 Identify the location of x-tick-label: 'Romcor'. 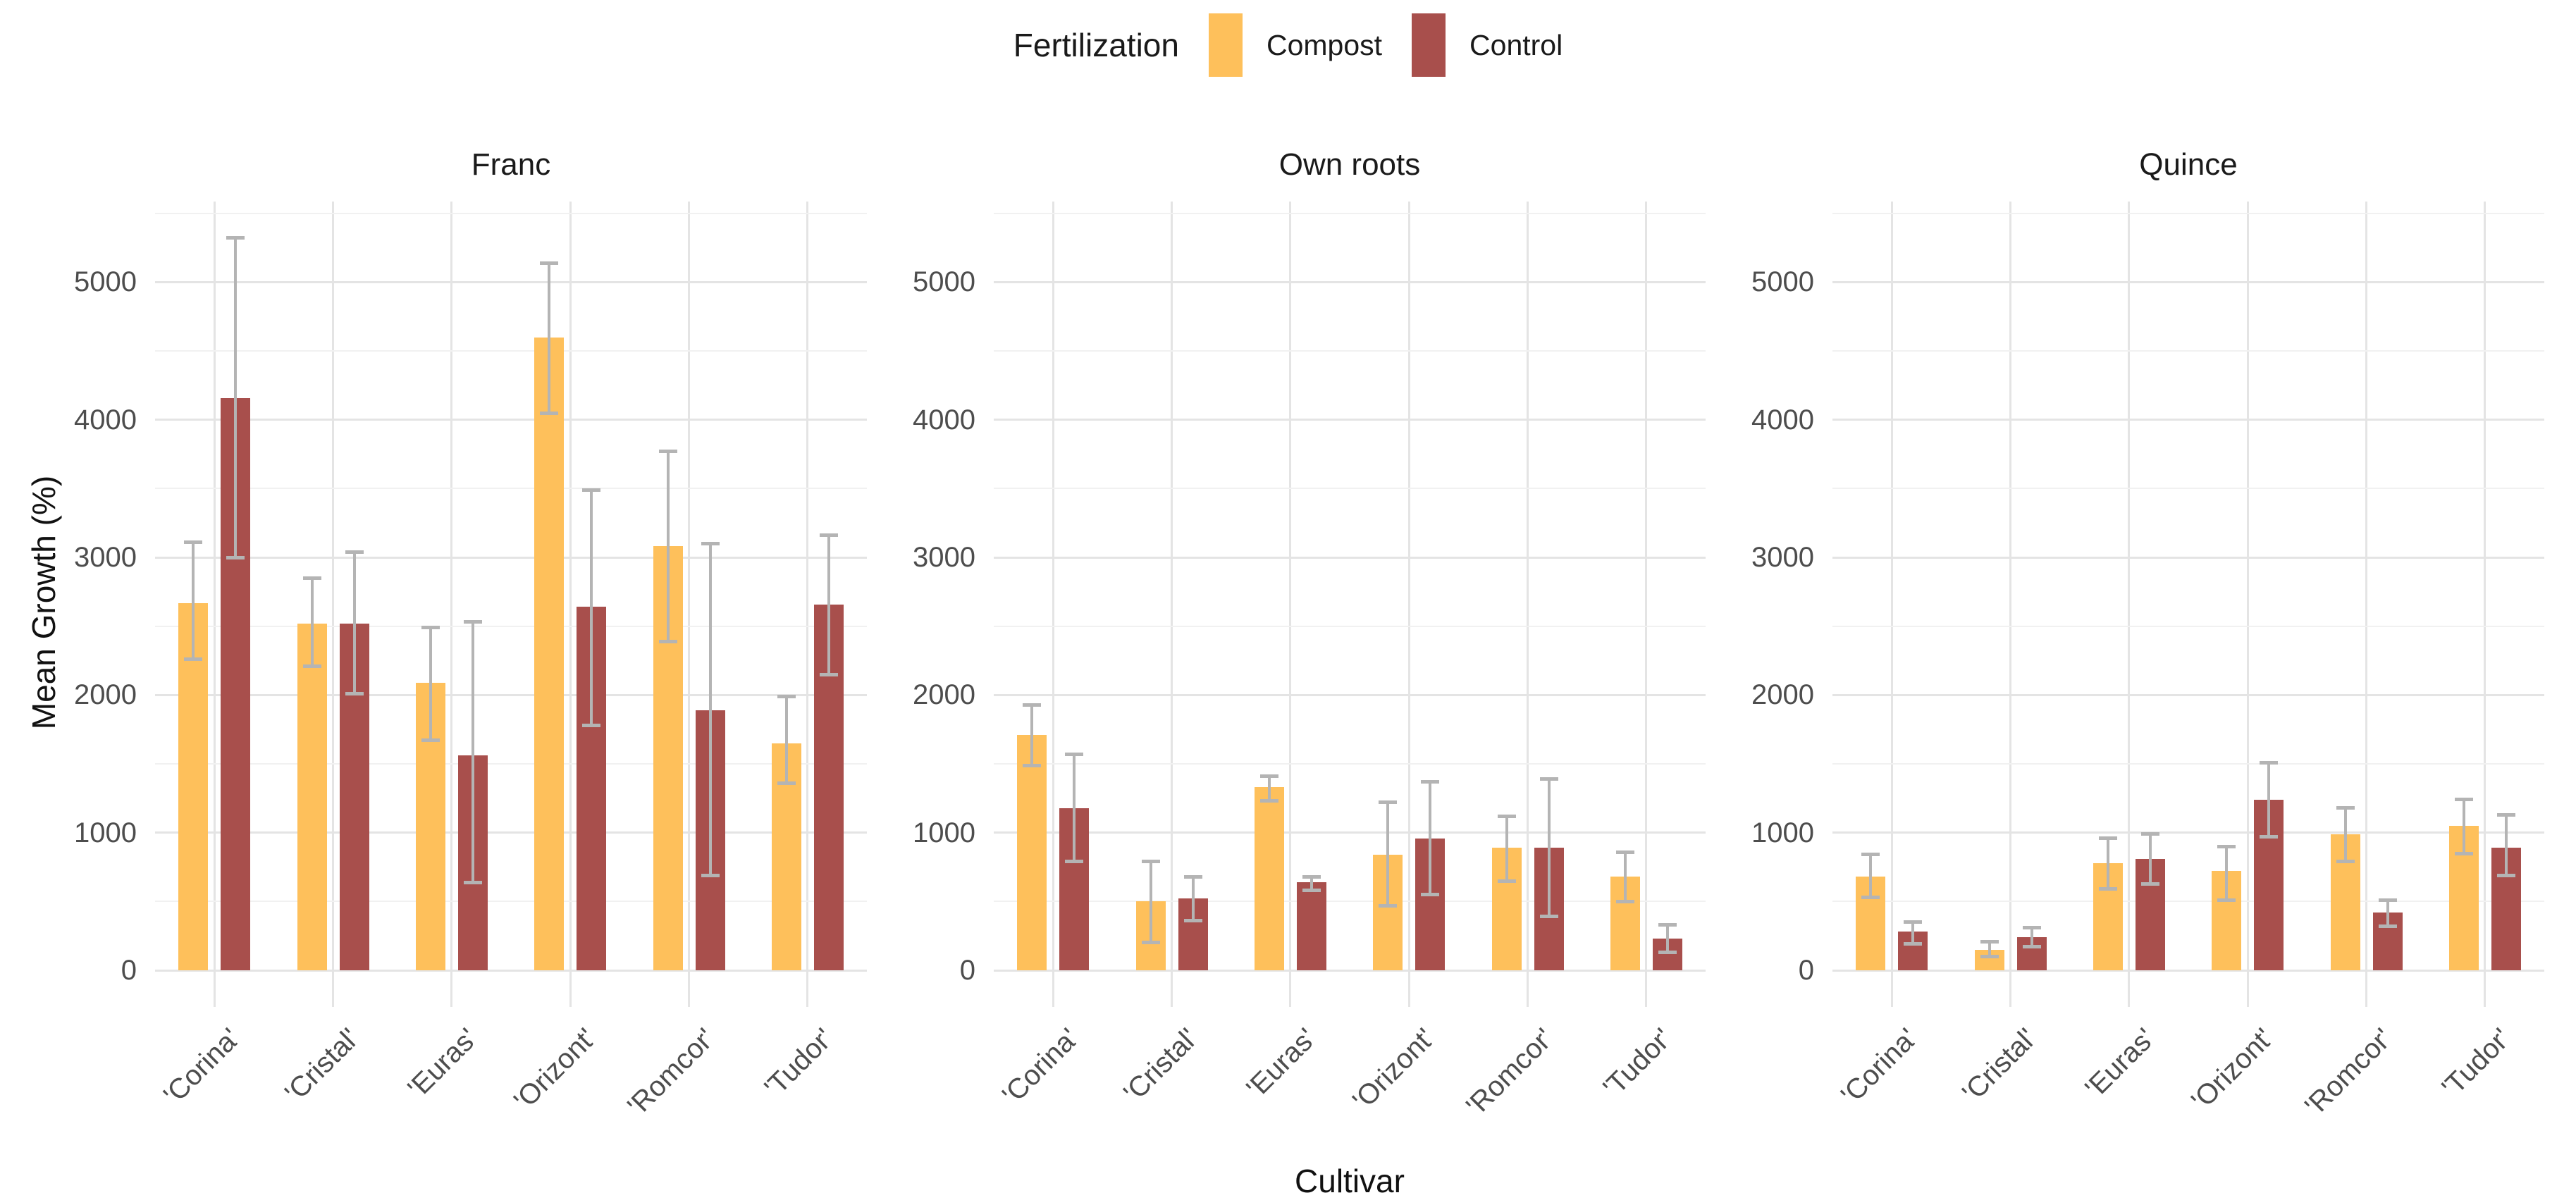
(2348, 1072).